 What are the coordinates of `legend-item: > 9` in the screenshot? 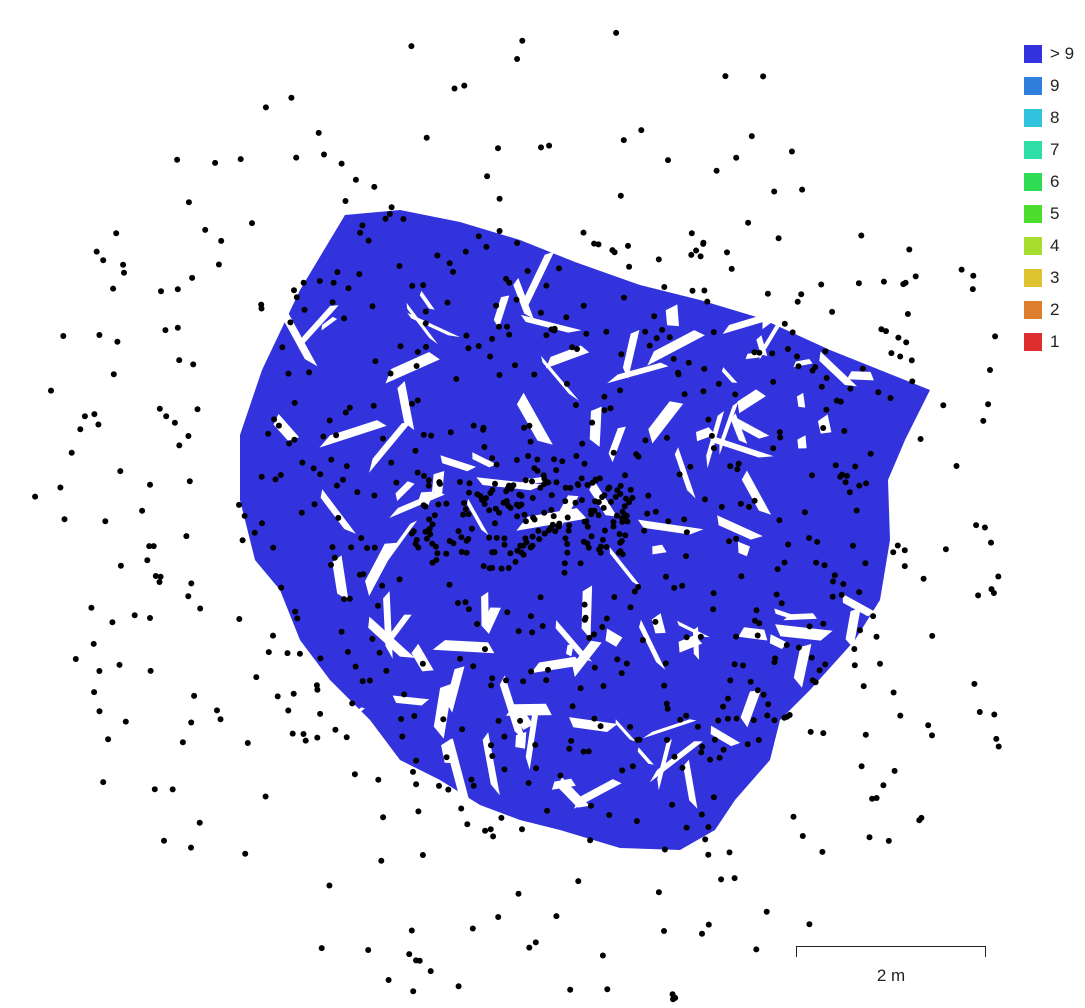 It's located at (1049, 54).